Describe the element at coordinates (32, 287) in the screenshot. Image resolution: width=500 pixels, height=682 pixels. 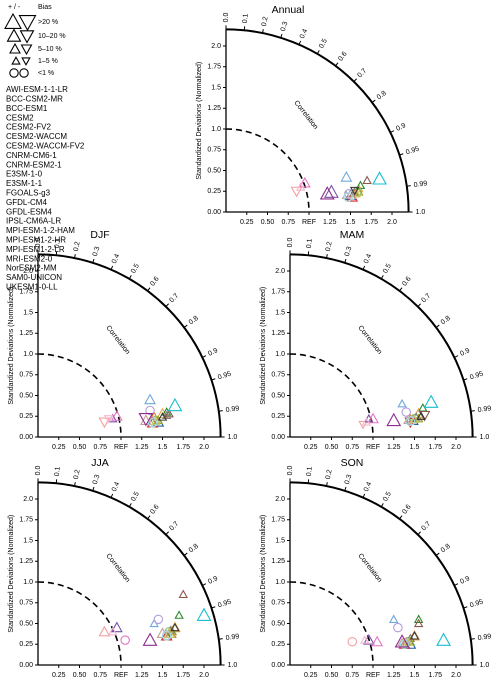
I see `legend-entry: UKESM1-0-LL` at that location.